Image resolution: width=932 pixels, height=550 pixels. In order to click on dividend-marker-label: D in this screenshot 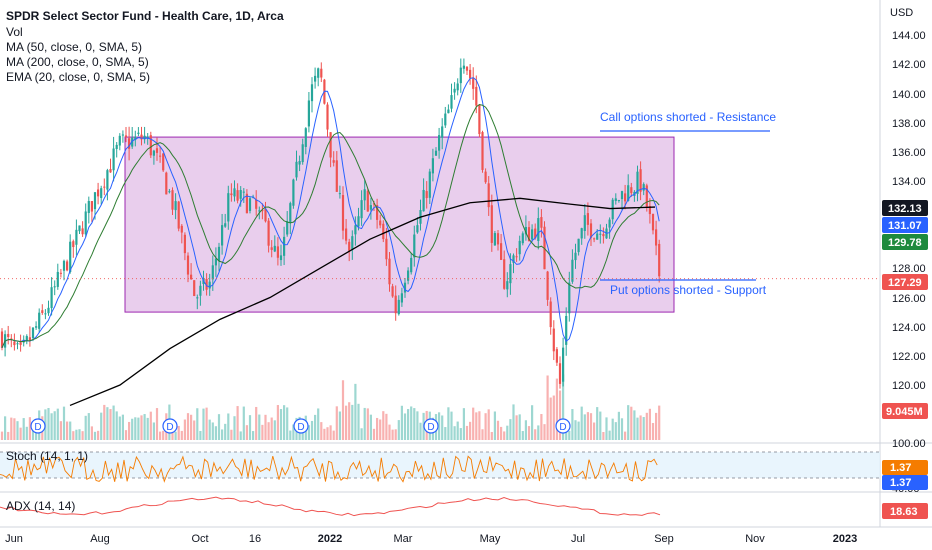, I will do `click(430, 427)`.